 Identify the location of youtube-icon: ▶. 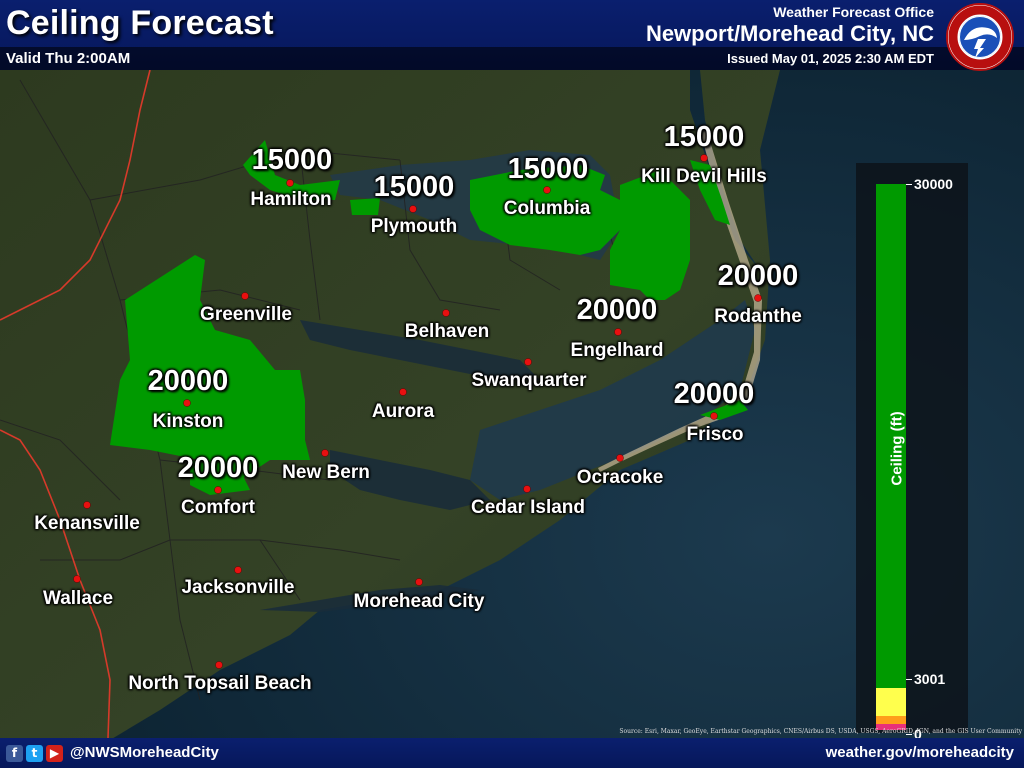
(54, 753).